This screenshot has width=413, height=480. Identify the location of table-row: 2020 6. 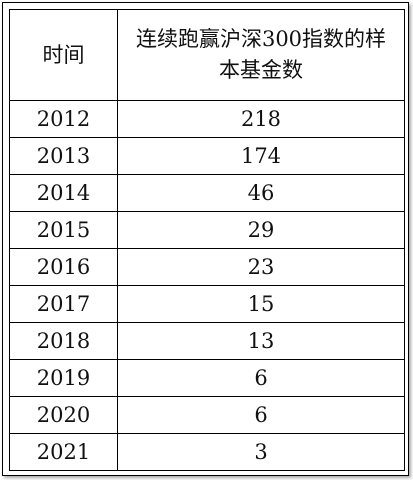
(207, 415).